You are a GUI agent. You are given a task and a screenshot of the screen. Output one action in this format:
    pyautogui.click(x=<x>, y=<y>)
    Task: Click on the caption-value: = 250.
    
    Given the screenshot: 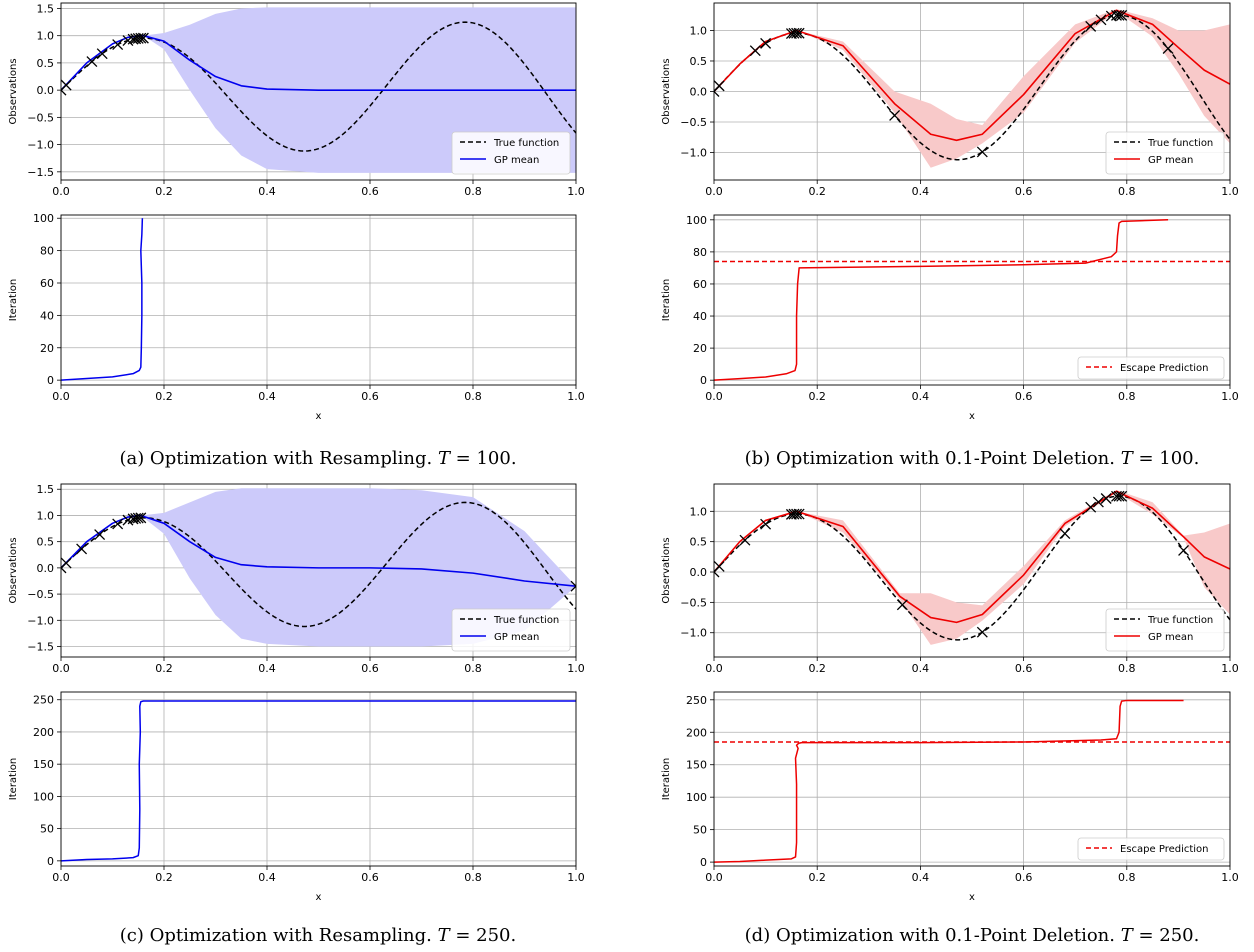 What is the action you would take?
    pyautogui.click(x=483, y=935)
    